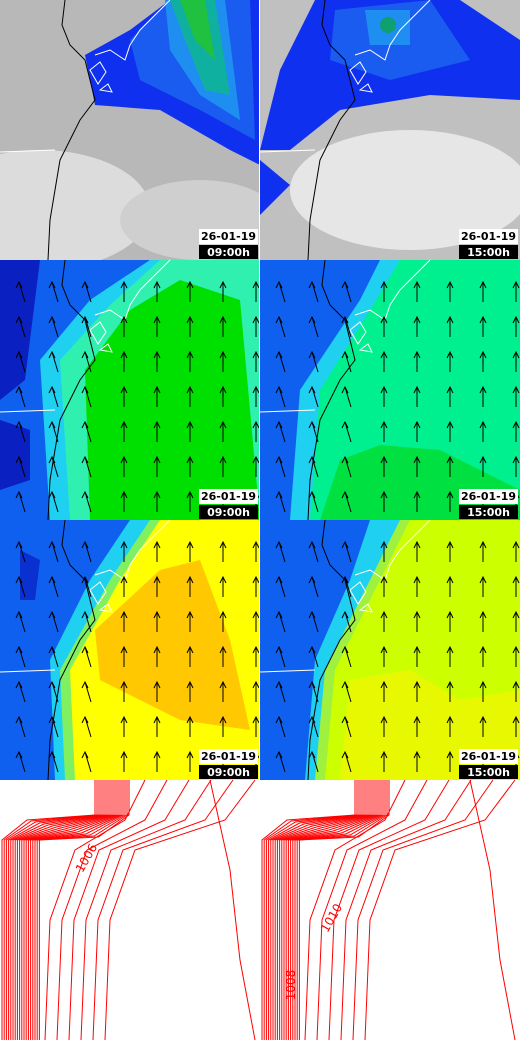 The height and width of the screenshot is (1040, 520). I want to click on coastline, so click(345, 130).